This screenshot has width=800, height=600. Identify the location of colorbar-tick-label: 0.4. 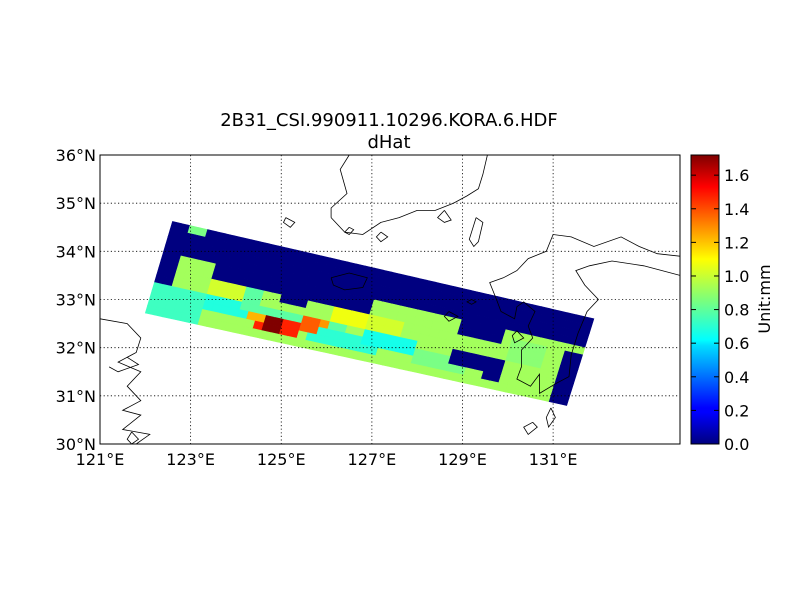
(736, 377).